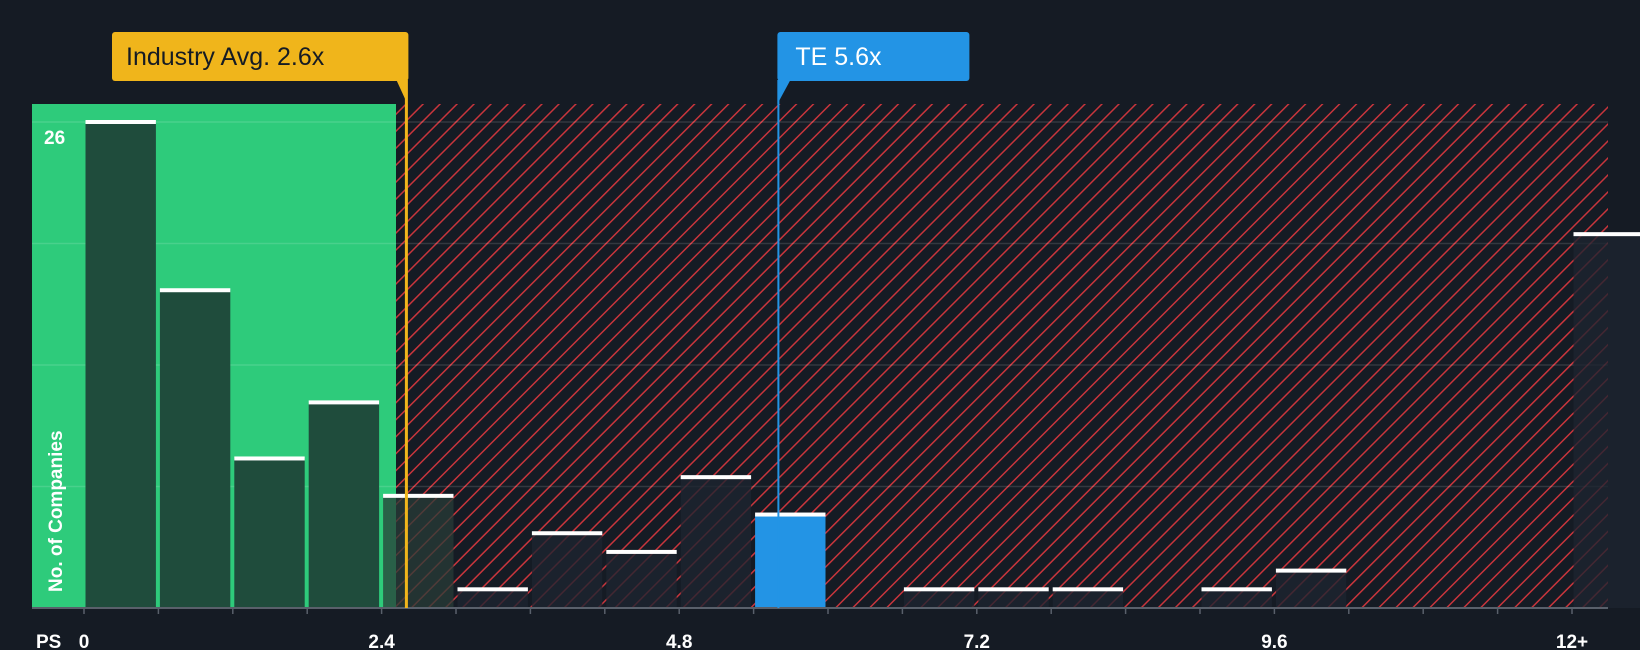 This screenshot has width=1640, height=650. What do you see at coordinates (679, 641) in the screenshot?
I see `x-tick-label: 4.8` at bounding box center [679, 641].